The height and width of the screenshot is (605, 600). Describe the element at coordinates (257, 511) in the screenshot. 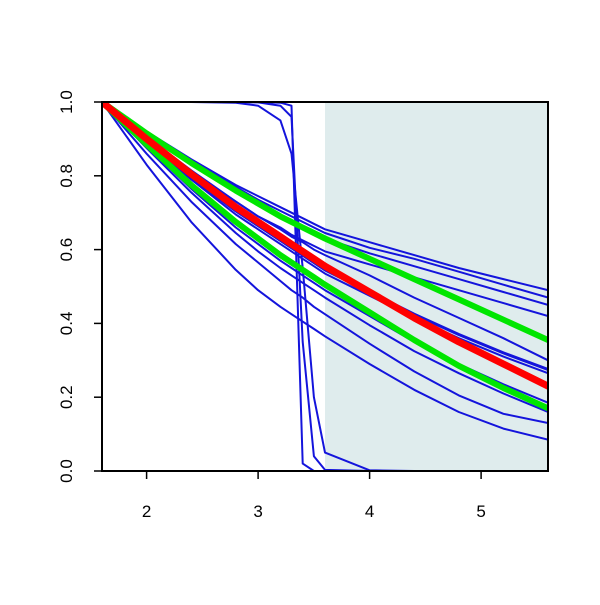

I see `x-tick-label: 3` at that location.